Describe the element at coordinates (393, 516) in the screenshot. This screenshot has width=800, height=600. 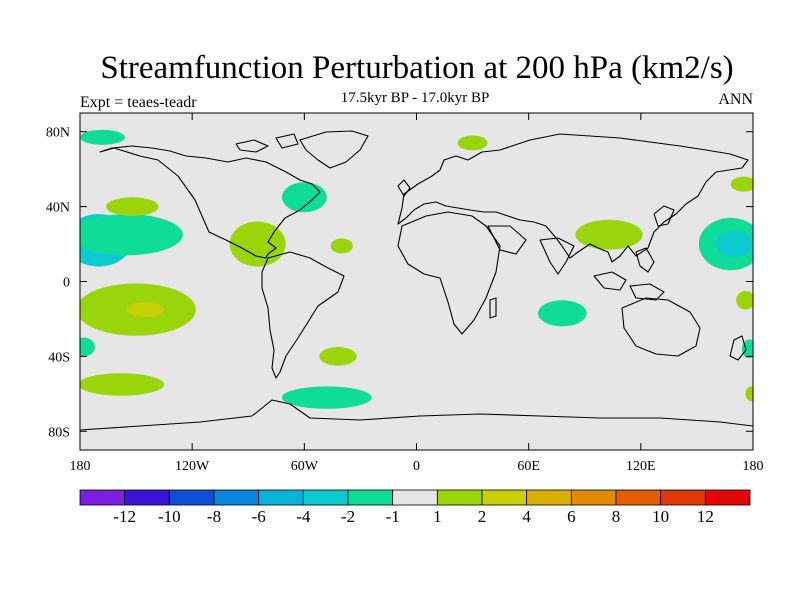
I see `colorbar-label-6: -1` at that location.